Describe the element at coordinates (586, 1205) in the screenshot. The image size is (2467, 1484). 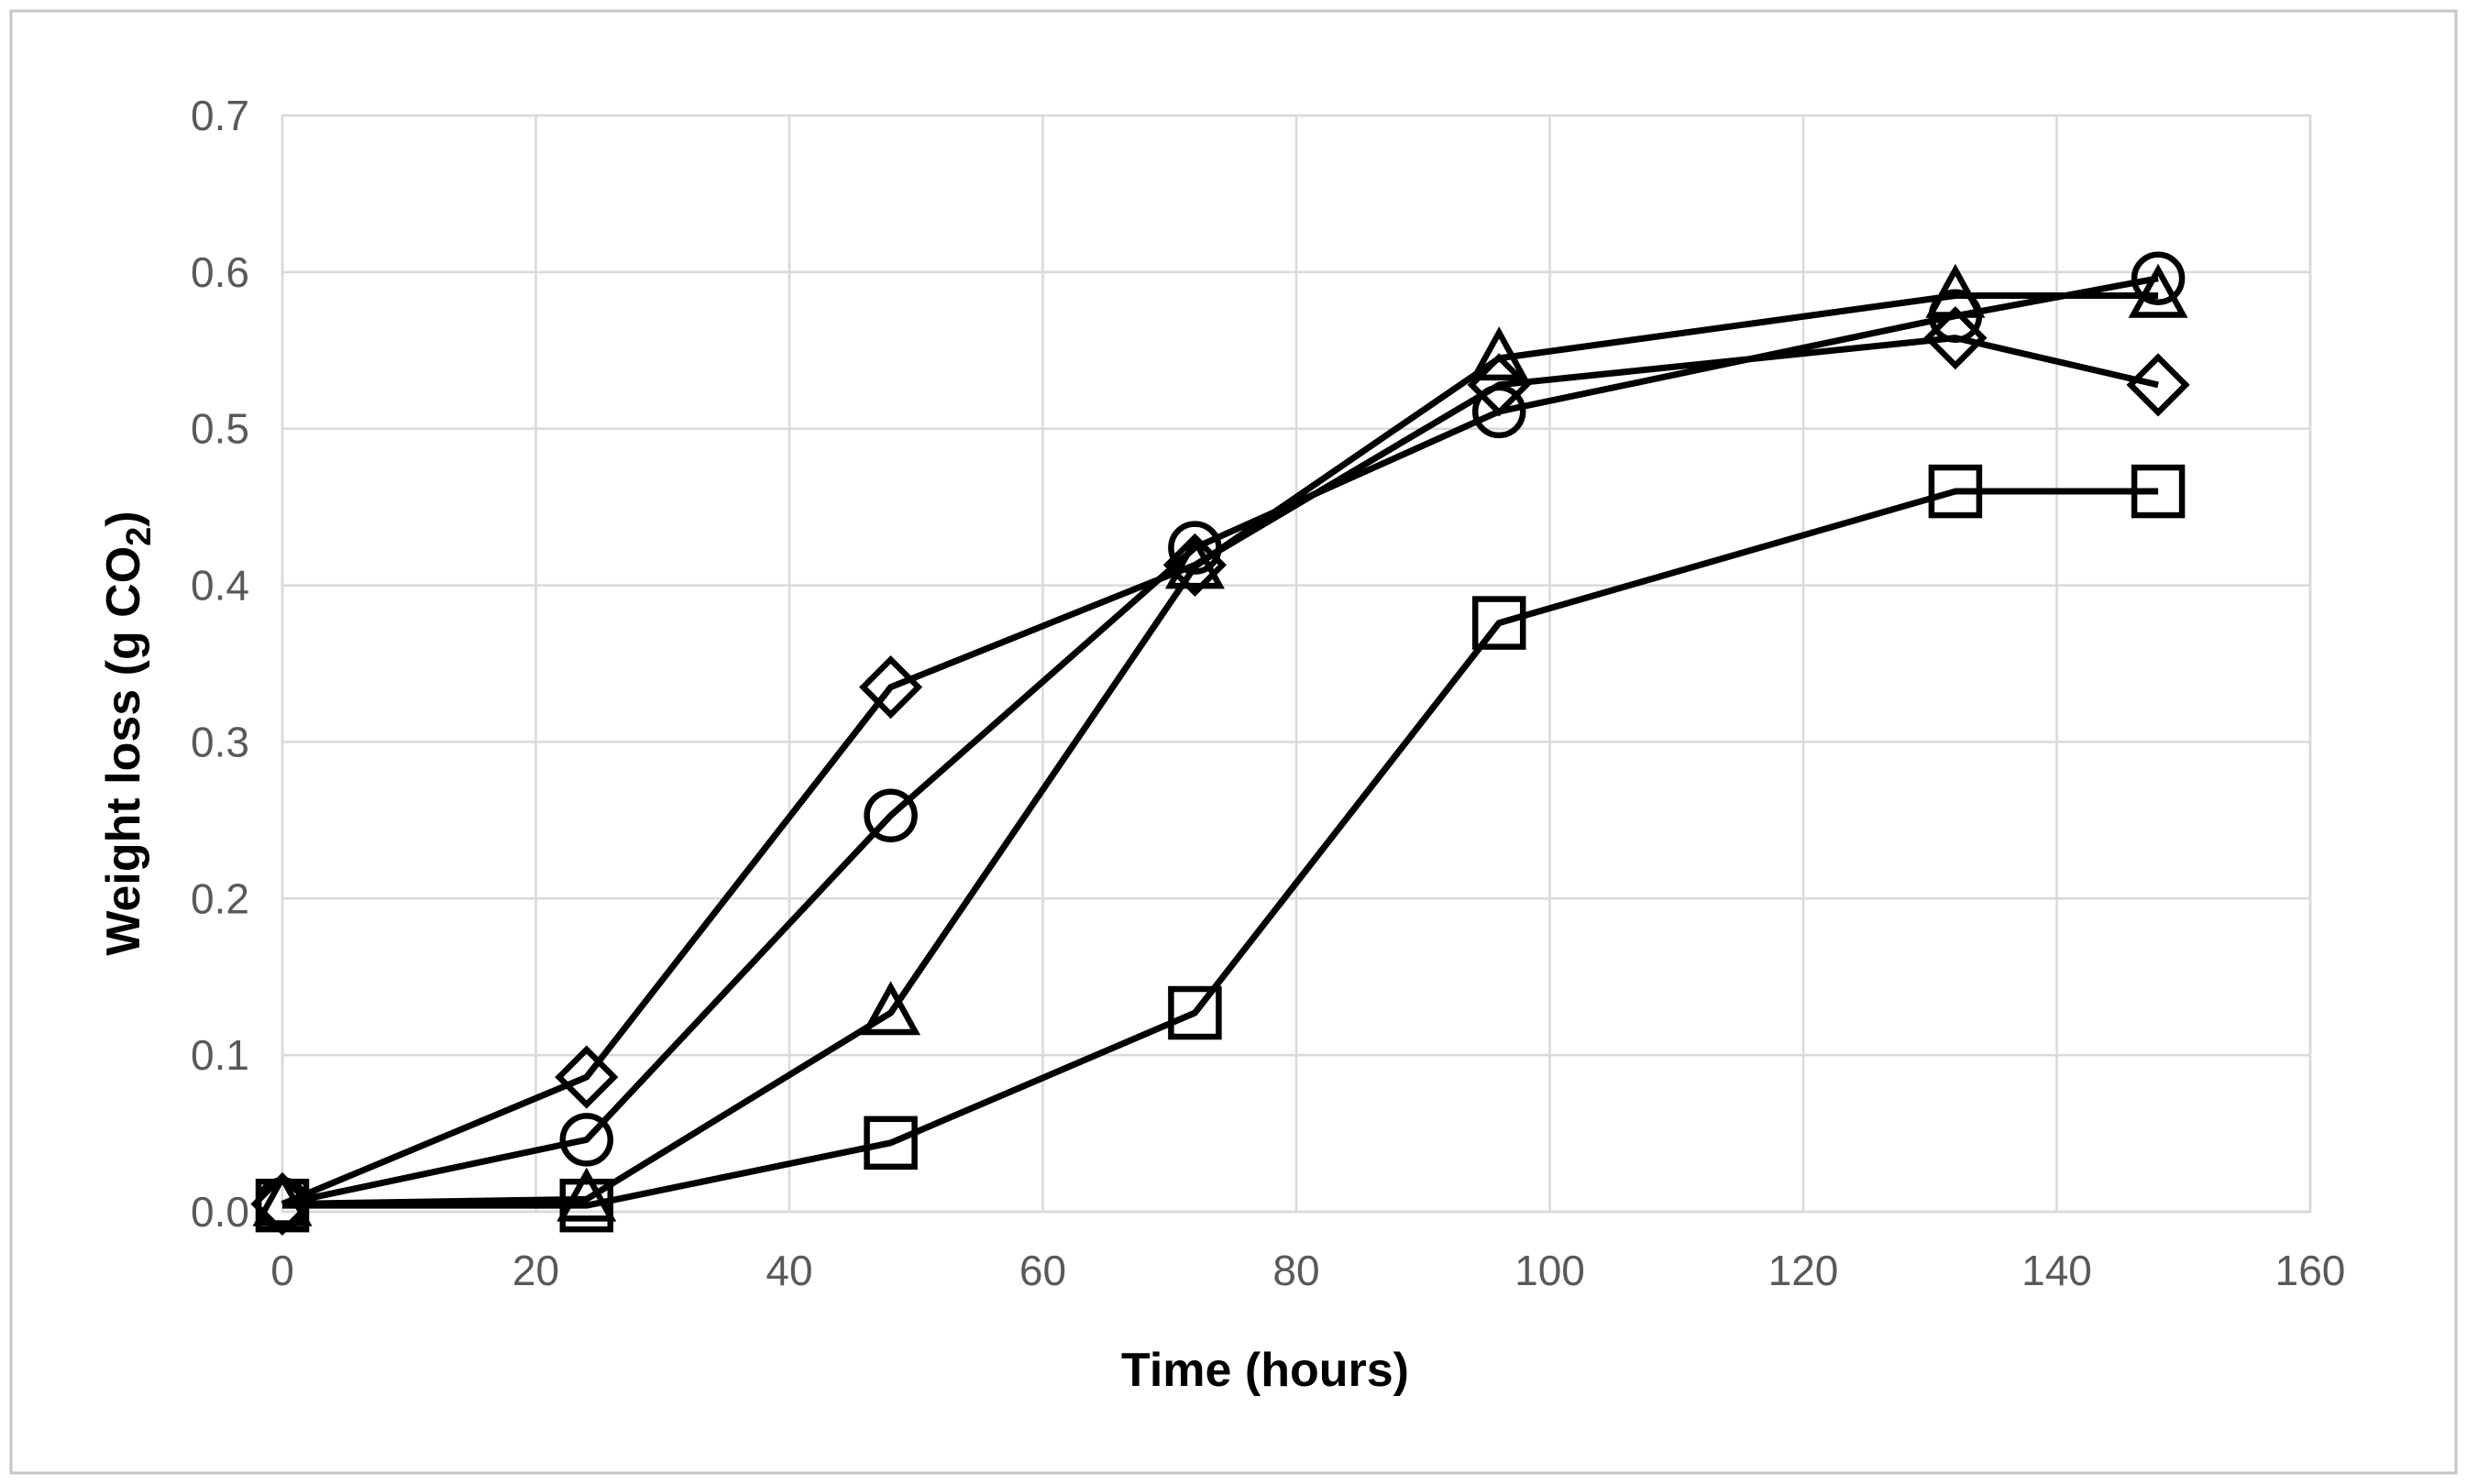
I see `square-marker-24h` at that location.